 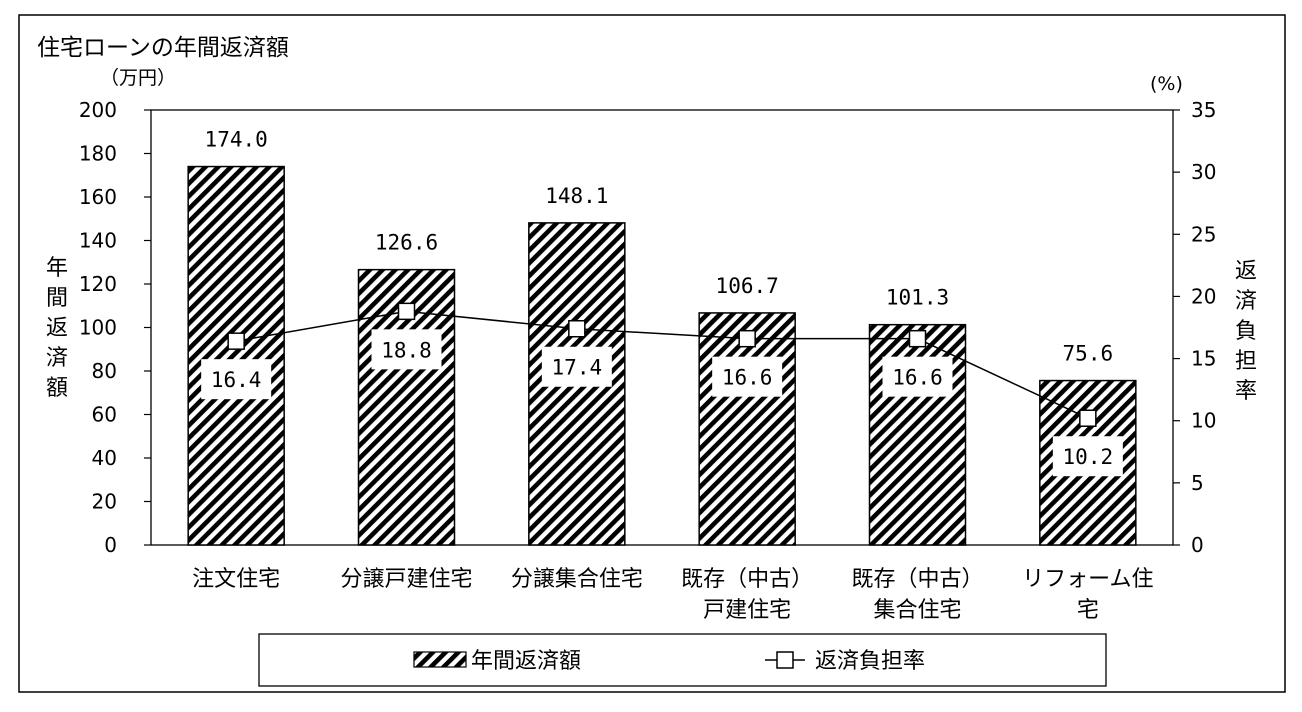 I want to click on rate-value-label: 16.4, so click(x=236, y=380).